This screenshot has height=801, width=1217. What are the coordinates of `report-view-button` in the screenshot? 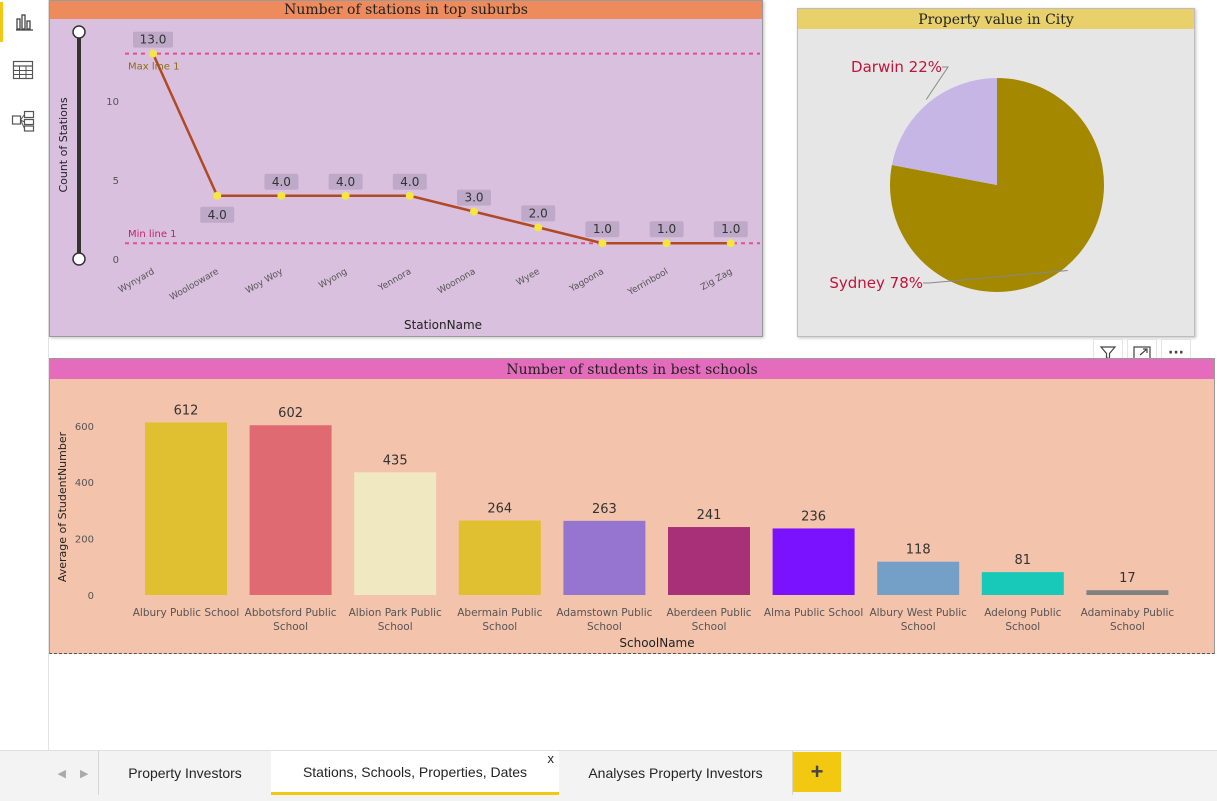 It's located at (23, 22).